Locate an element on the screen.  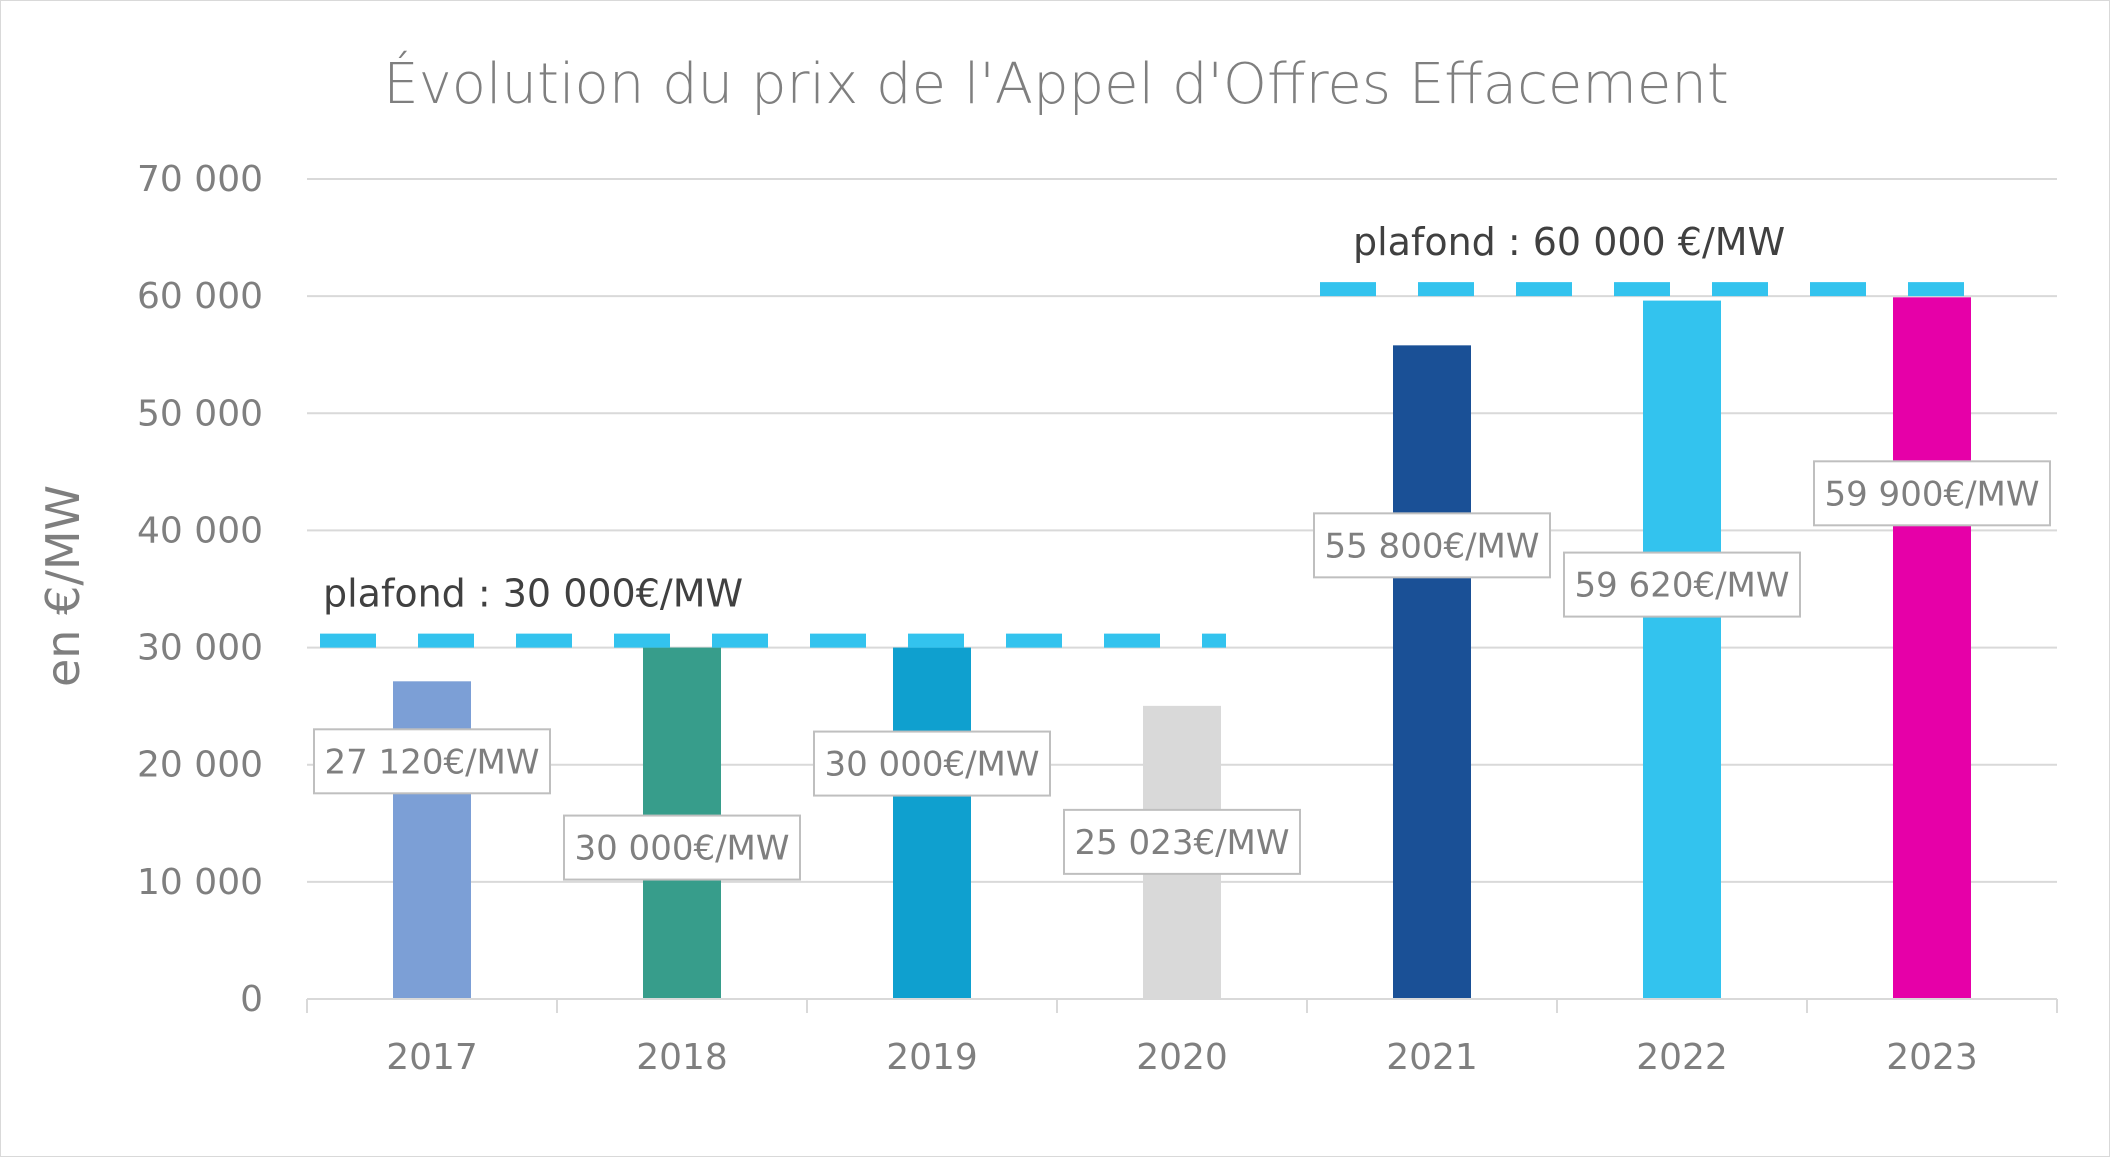
y-tick-label: 10 000 is located at coordinates (200, 882).